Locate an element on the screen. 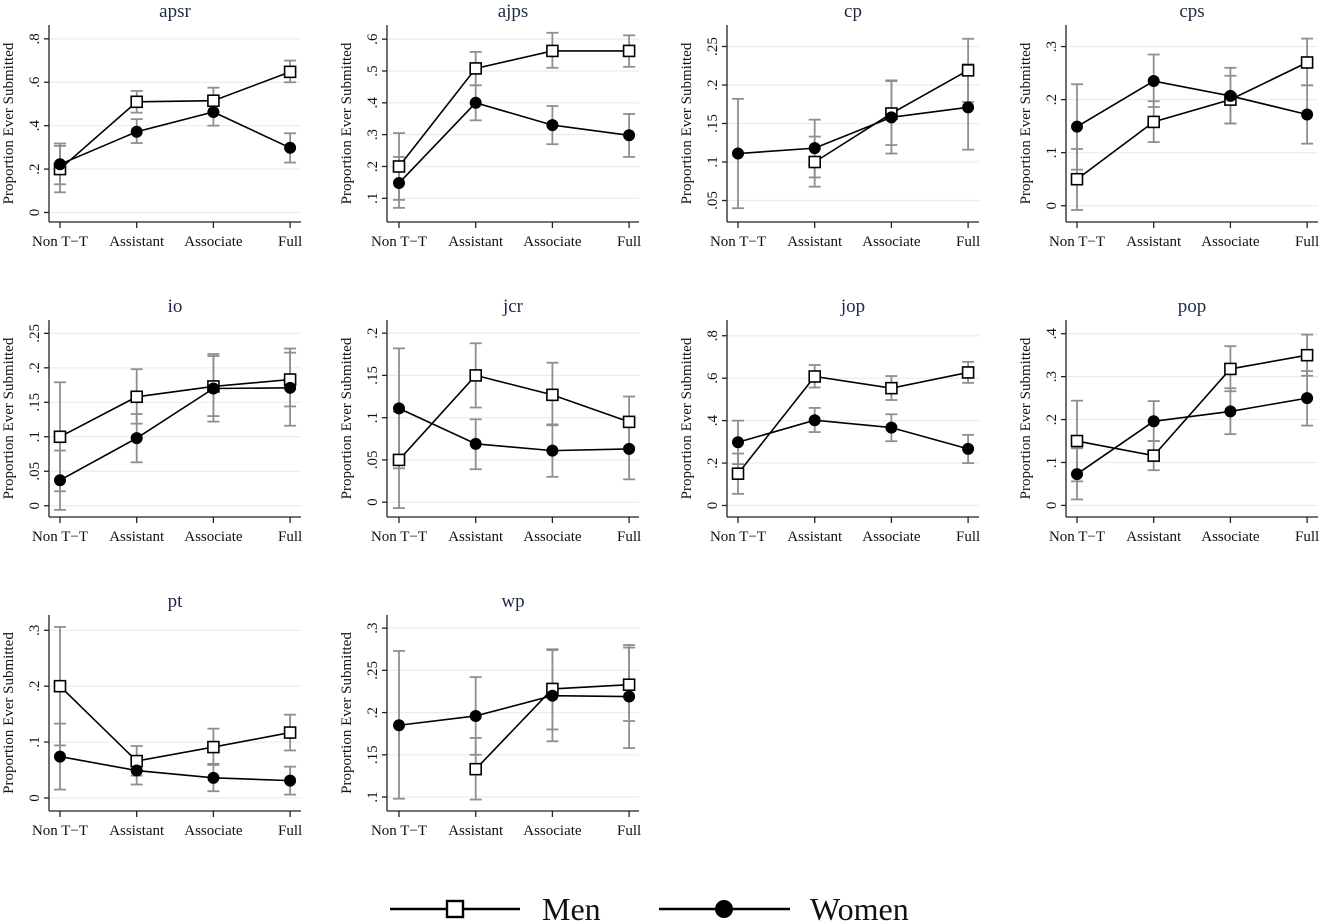 Image resolution: width=1322 pixels, height=924 pixels. panel-title: ajps is located at coordinates (513, 11).